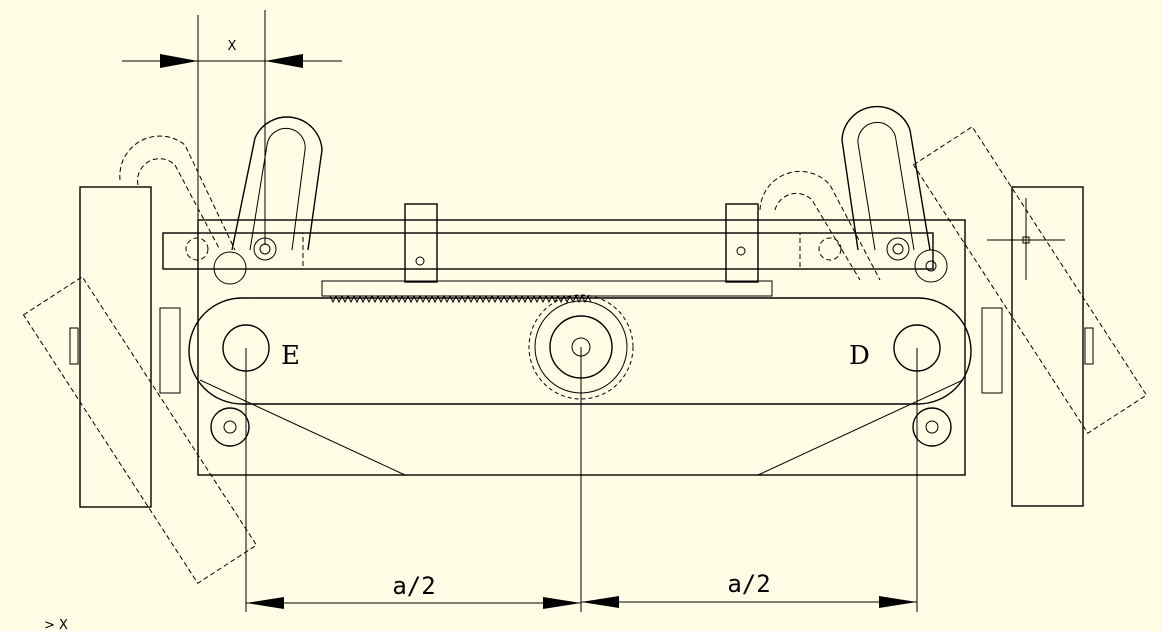 The height and width of the screenshot is (631, 1162). What do you see at coordinates (859, 356) in the screenshot?
I see `label-d: D` at bounding box center [859, 356].